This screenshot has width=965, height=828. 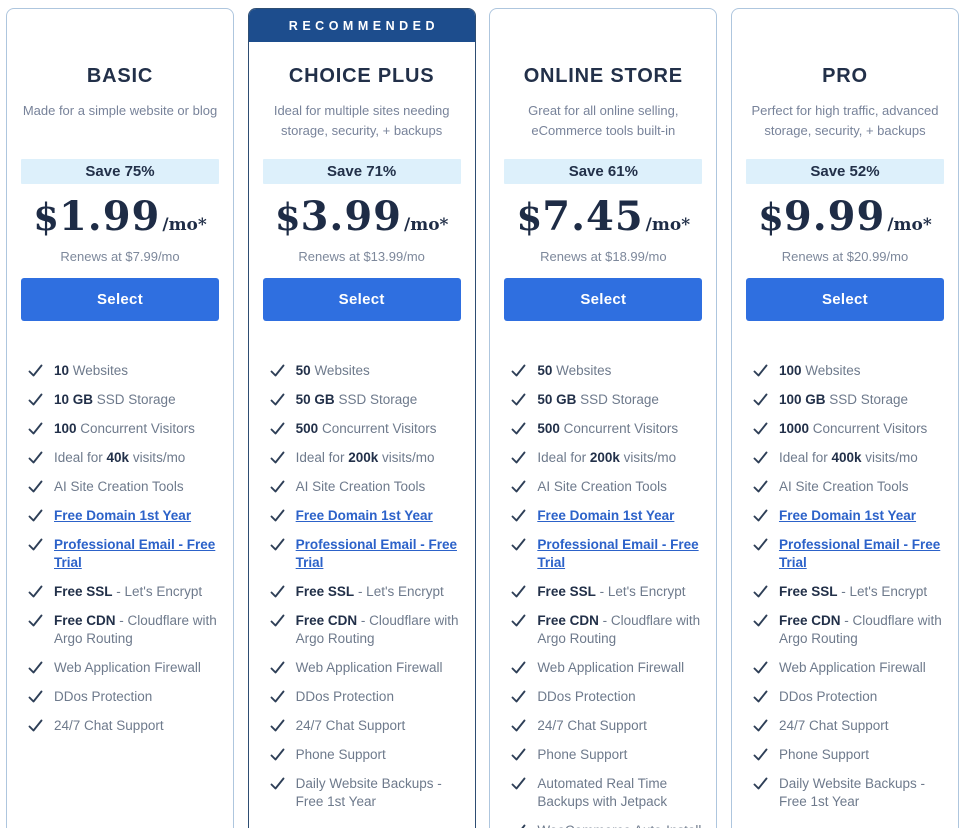 I want to click on feature-text: Free CDN - Cloudflare with Argo Routing, so click(x=861, y=630).